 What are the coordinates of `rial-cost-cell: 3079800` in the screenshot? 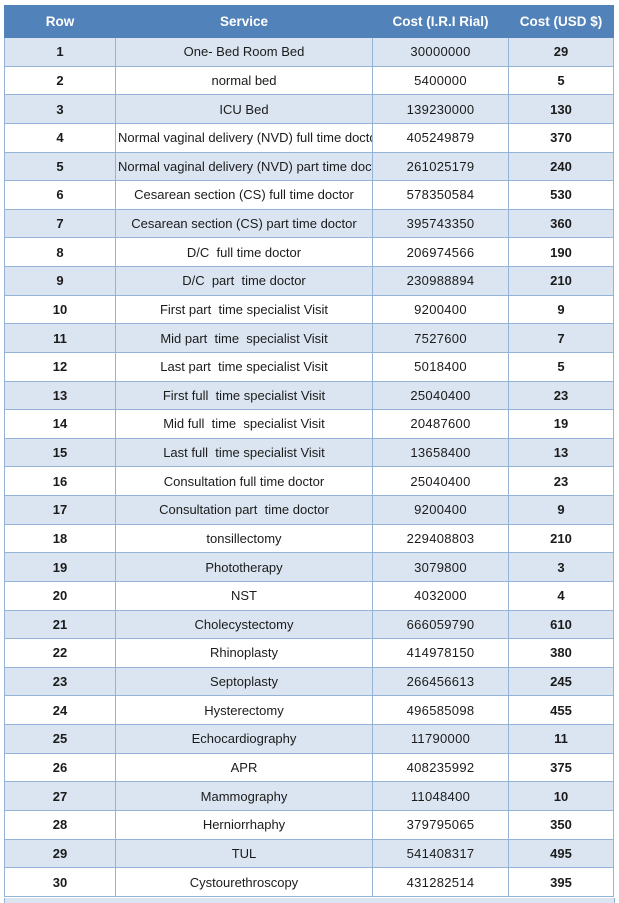 It's located at (440, 567).